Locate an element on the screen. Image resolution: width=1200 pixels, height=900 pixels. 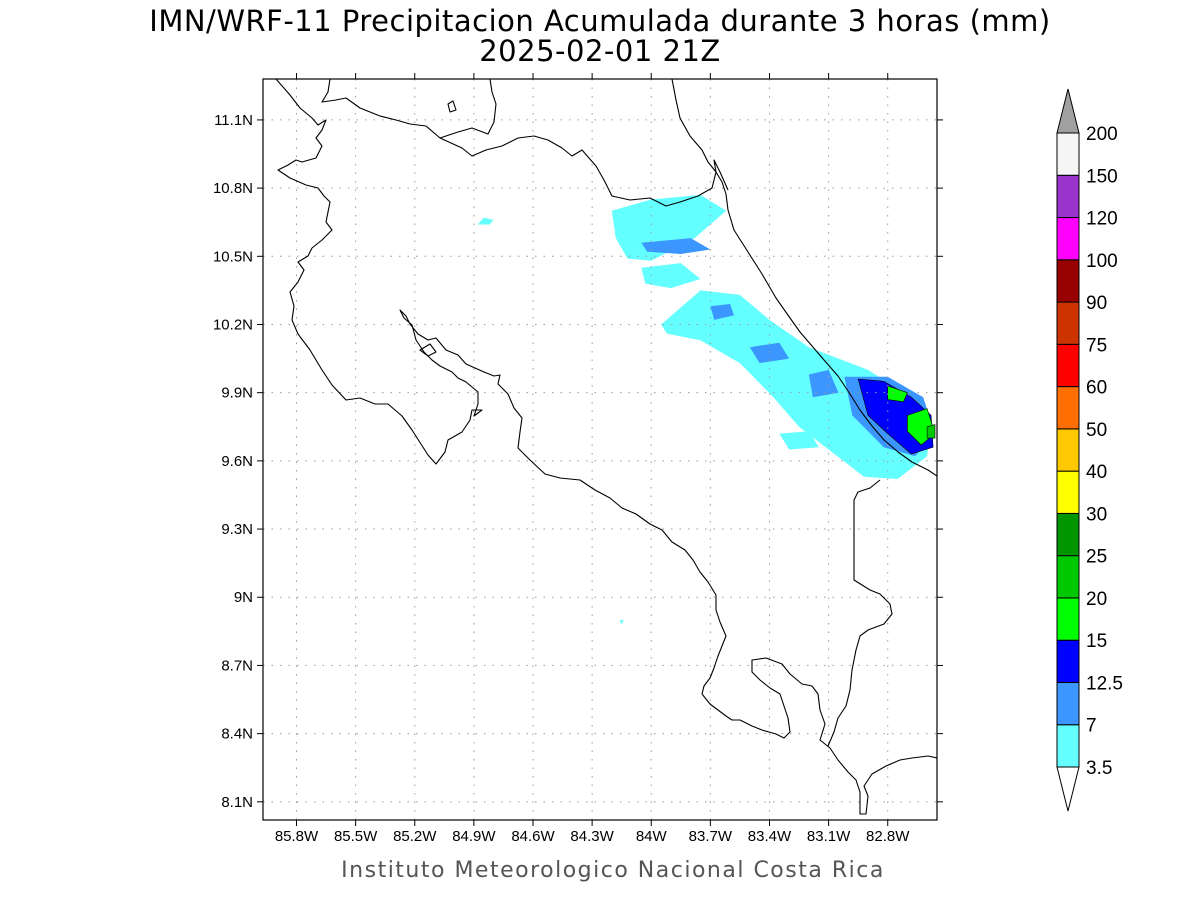
y-tick-label: 9.9N is located at coordinates (237, 393).